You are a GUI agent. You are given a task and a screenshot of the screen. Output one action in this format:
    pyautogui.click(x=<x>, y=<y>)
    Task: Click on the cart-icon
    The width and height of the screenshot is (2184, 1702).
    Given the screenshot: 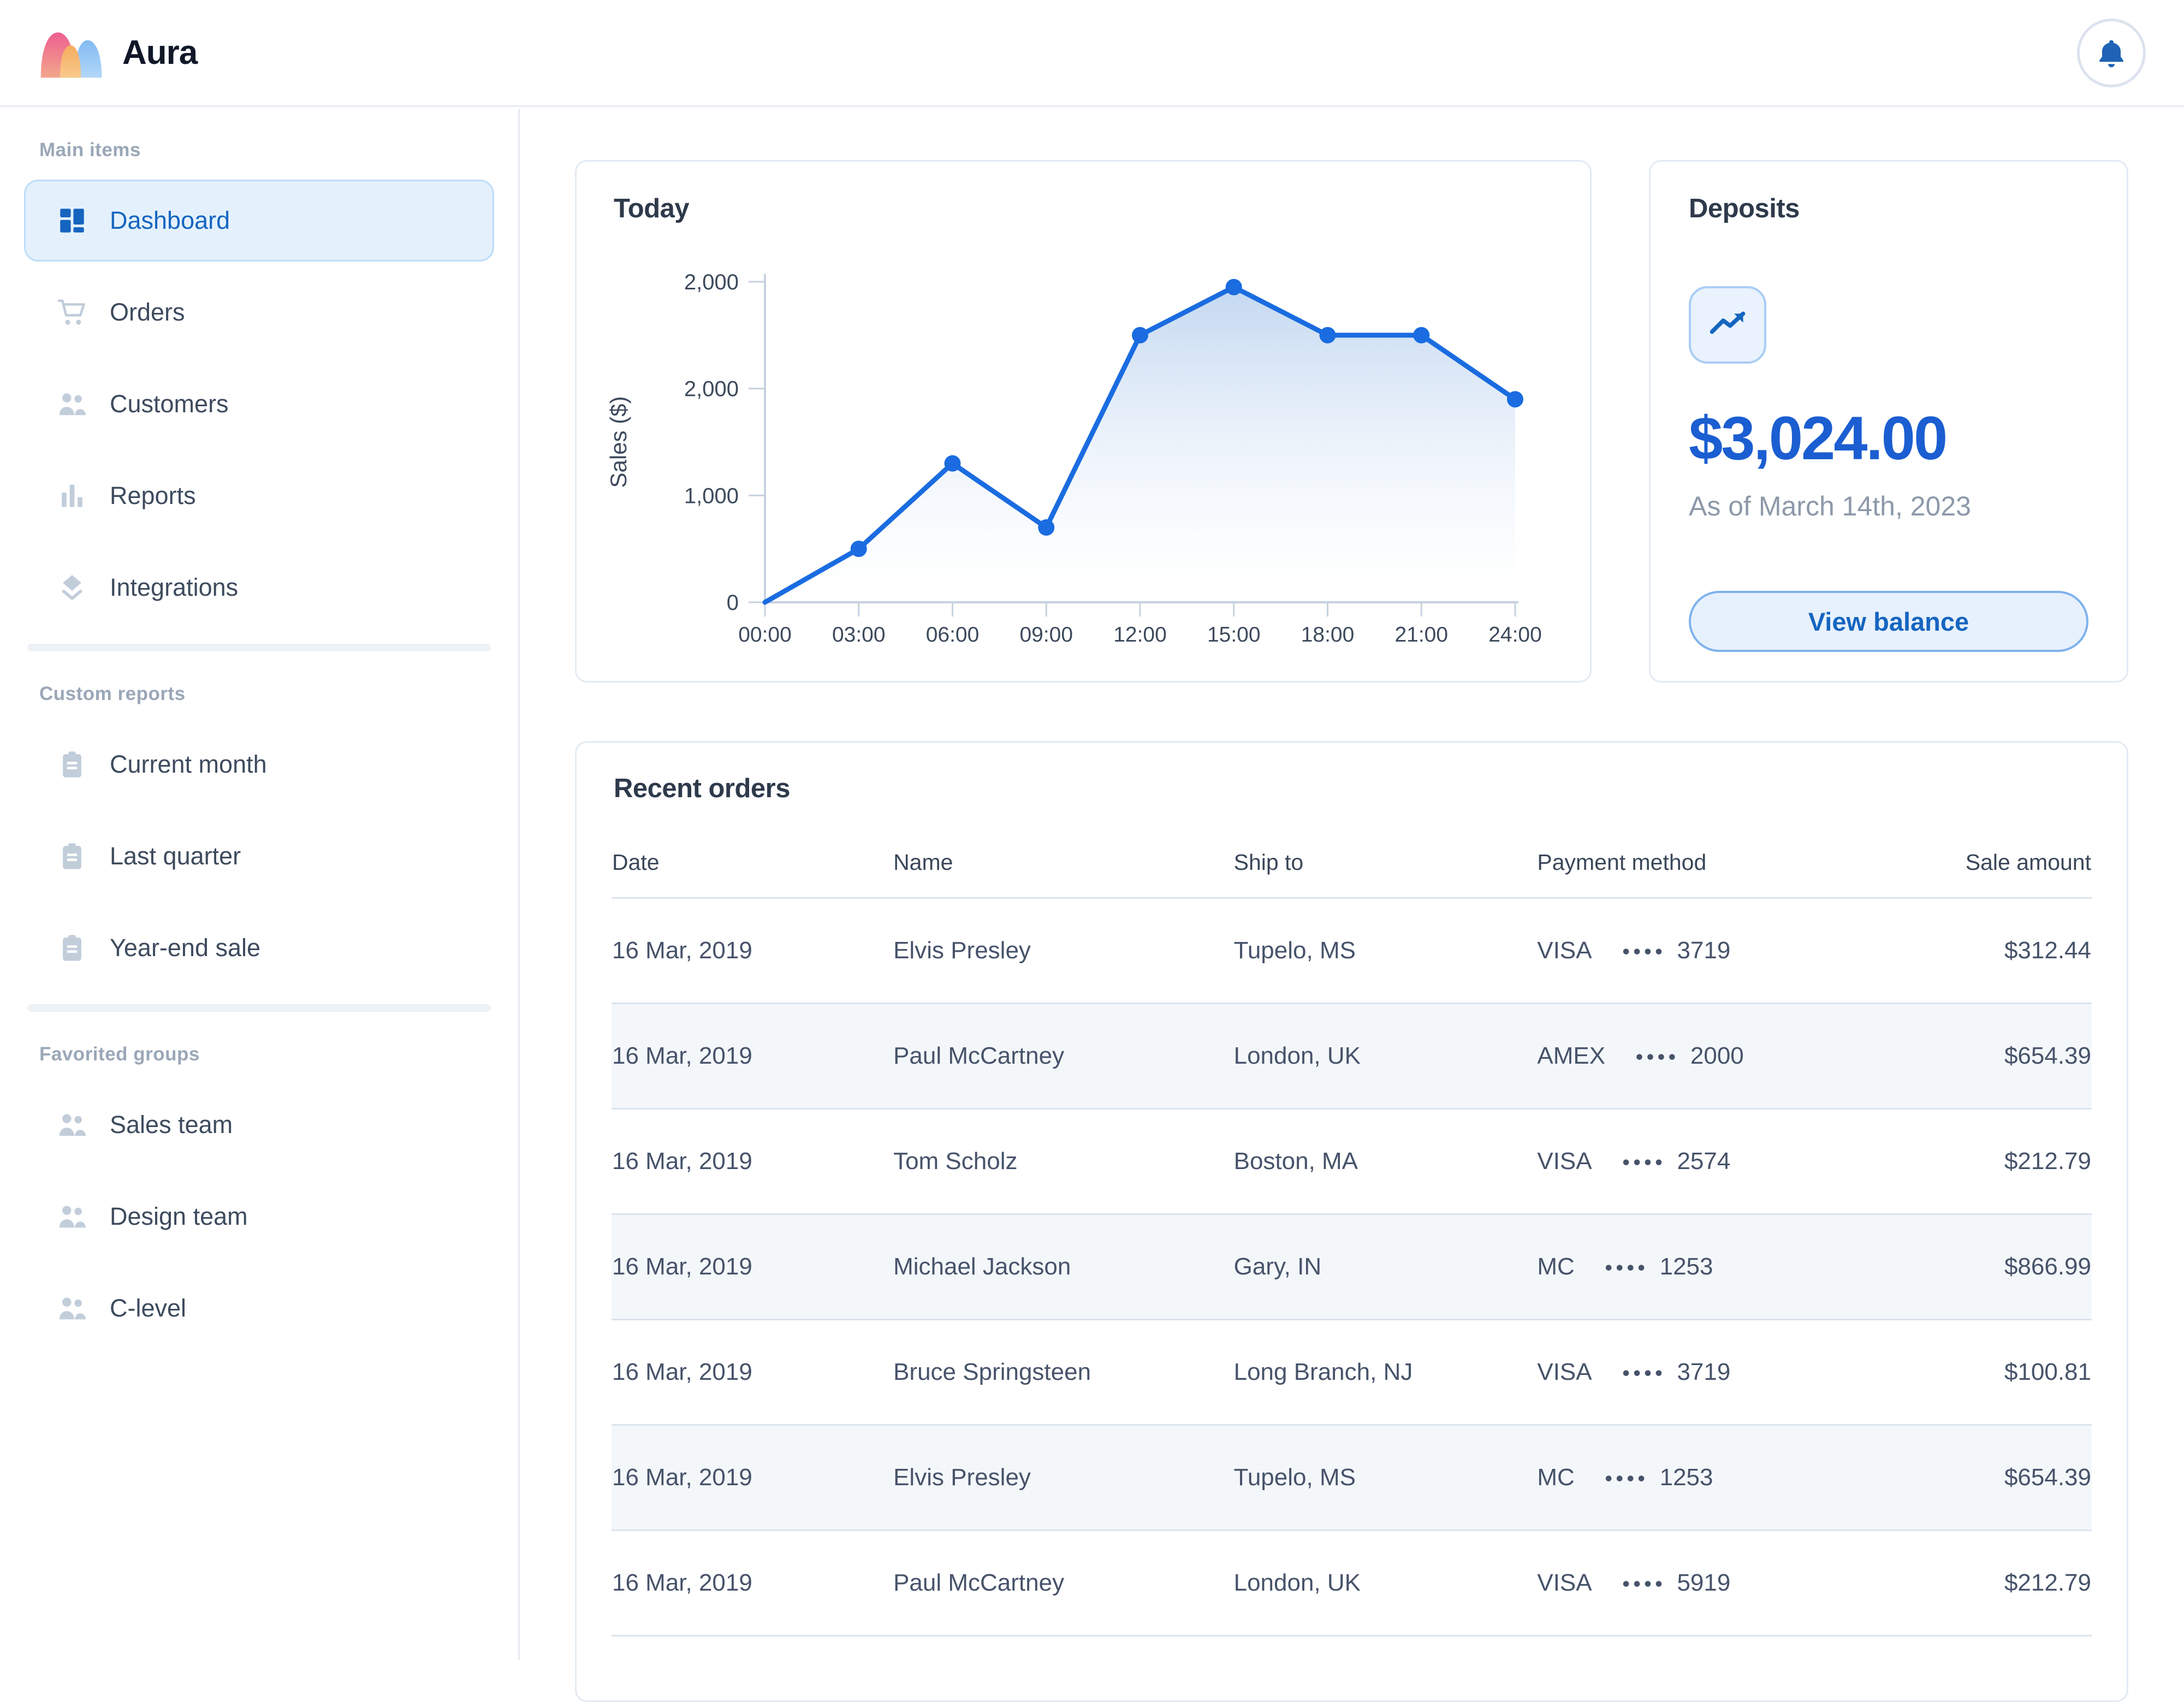 What is the action you would take?
    pyautogui.click(x=72, y=312)
    